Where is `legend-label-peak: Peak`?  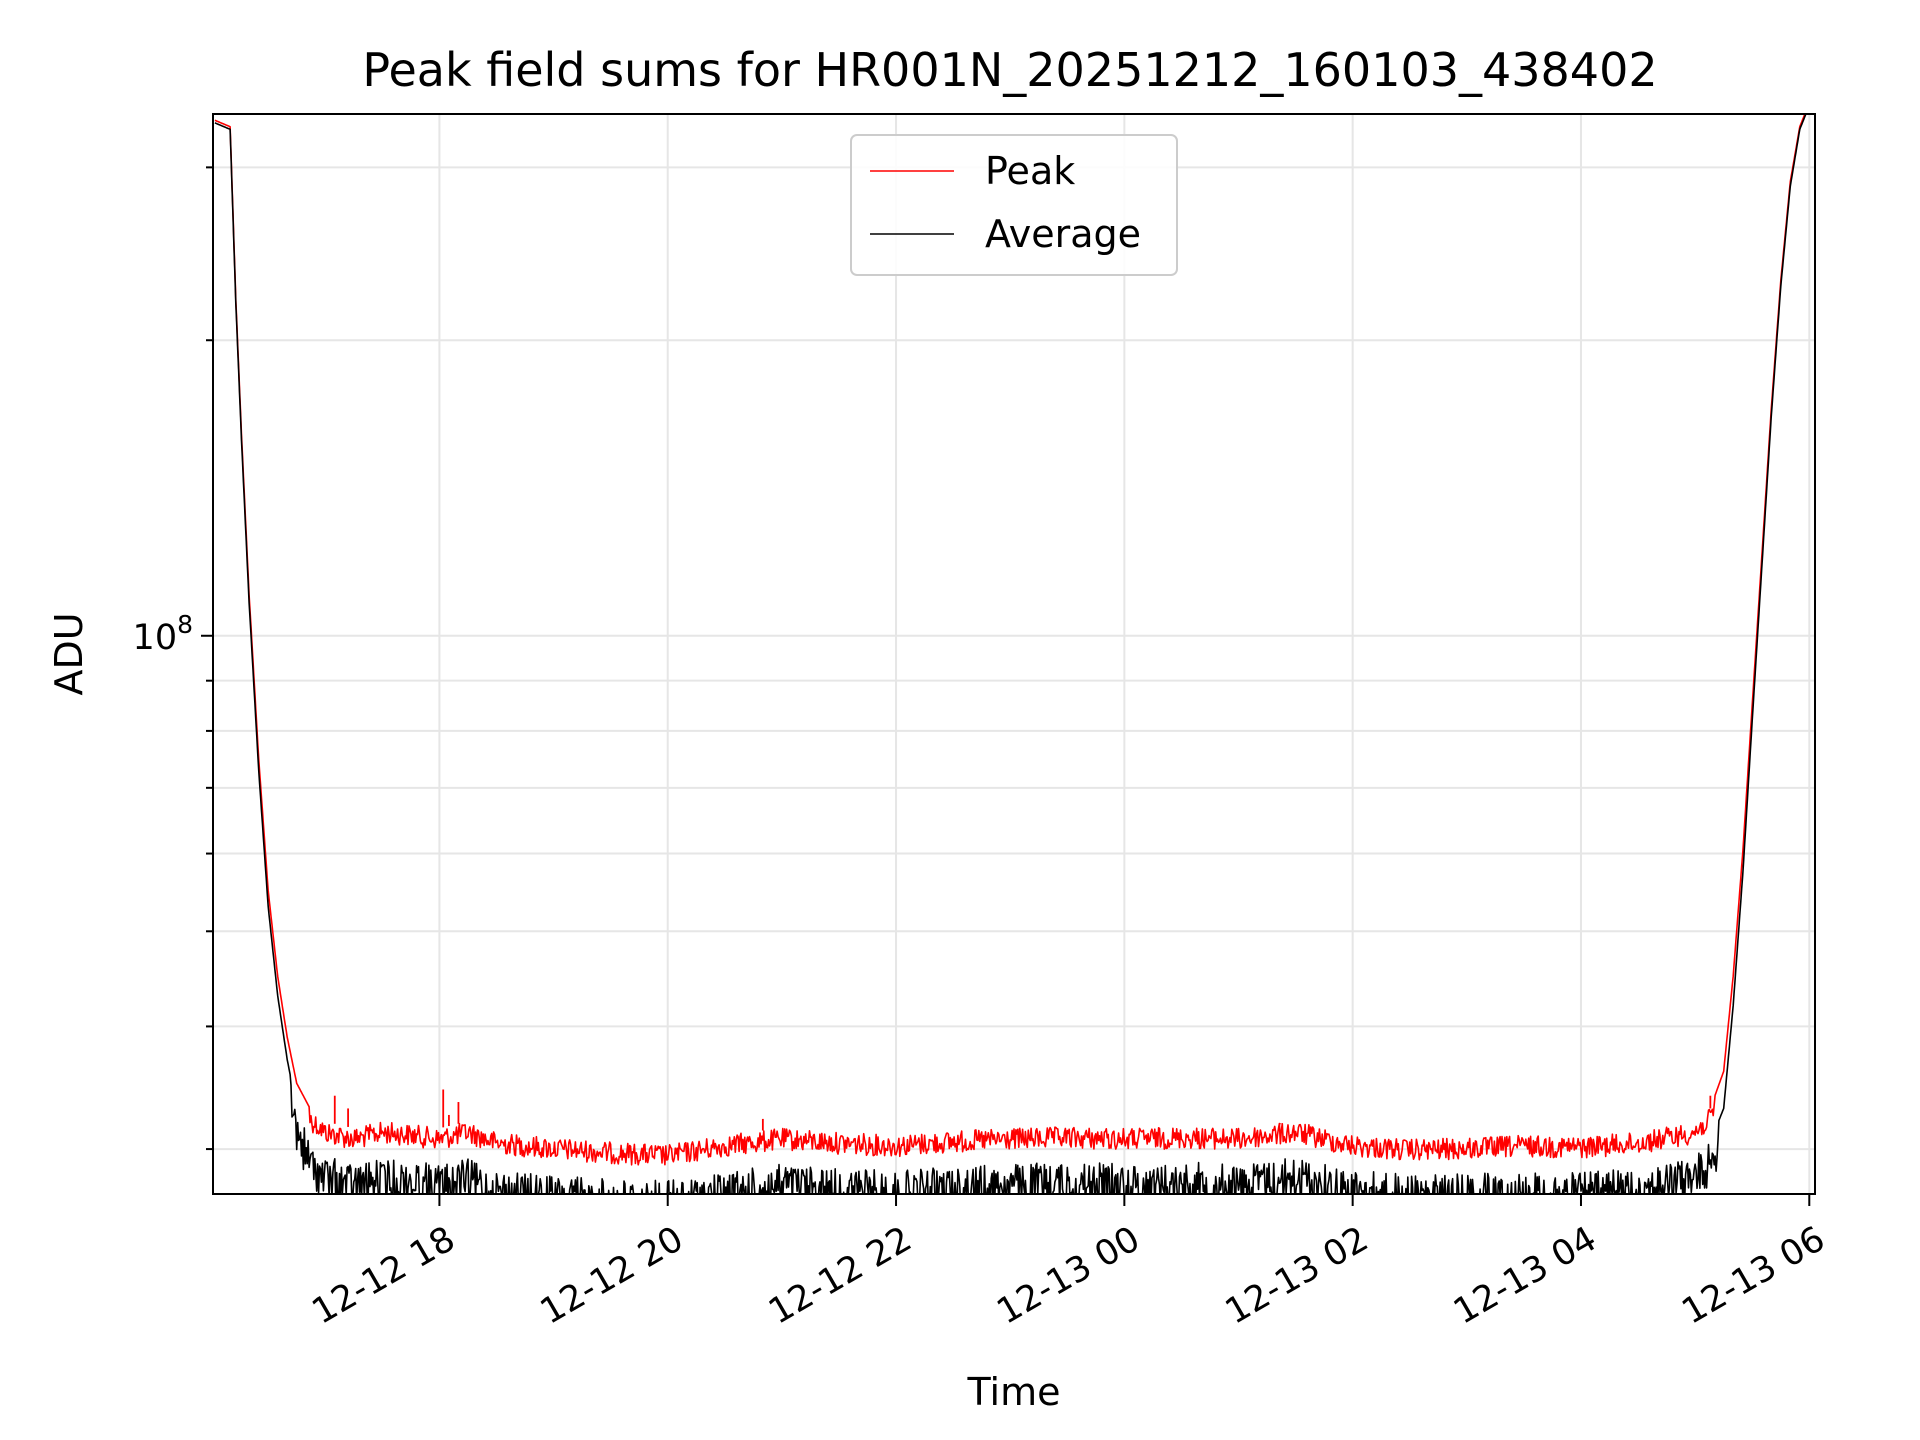
legend-label-peak: Peak is located at coordinates (1030, 171).